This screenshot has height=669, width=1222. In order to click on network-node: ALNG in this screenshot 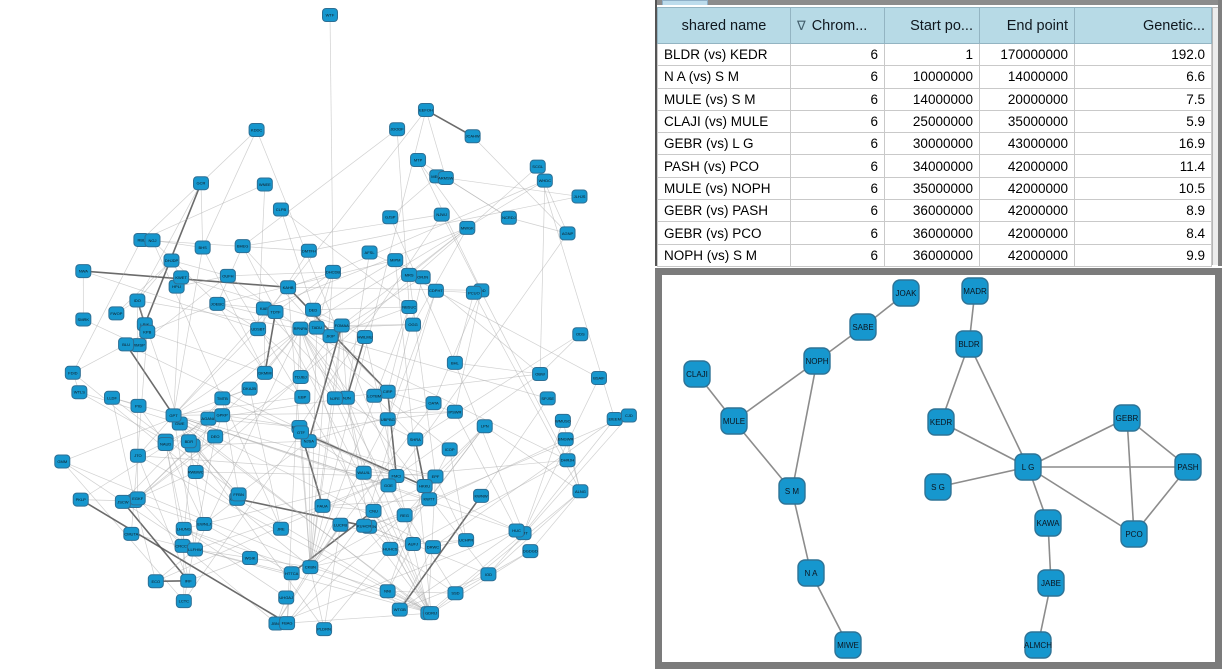, I will do `click(580, 491)`.